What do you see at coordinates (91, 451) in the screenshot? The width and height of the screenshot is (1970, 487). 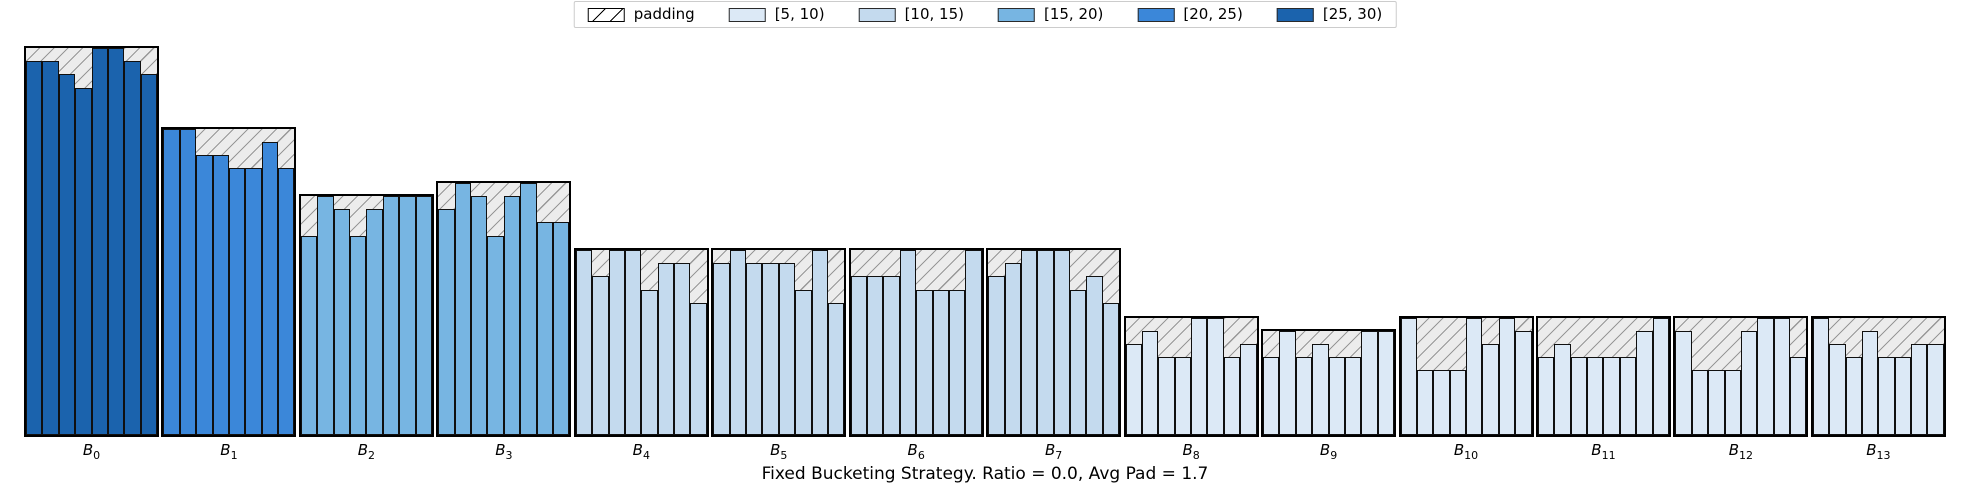 I see `bucket-label-B0: B0` at bounding box center [91, 451].